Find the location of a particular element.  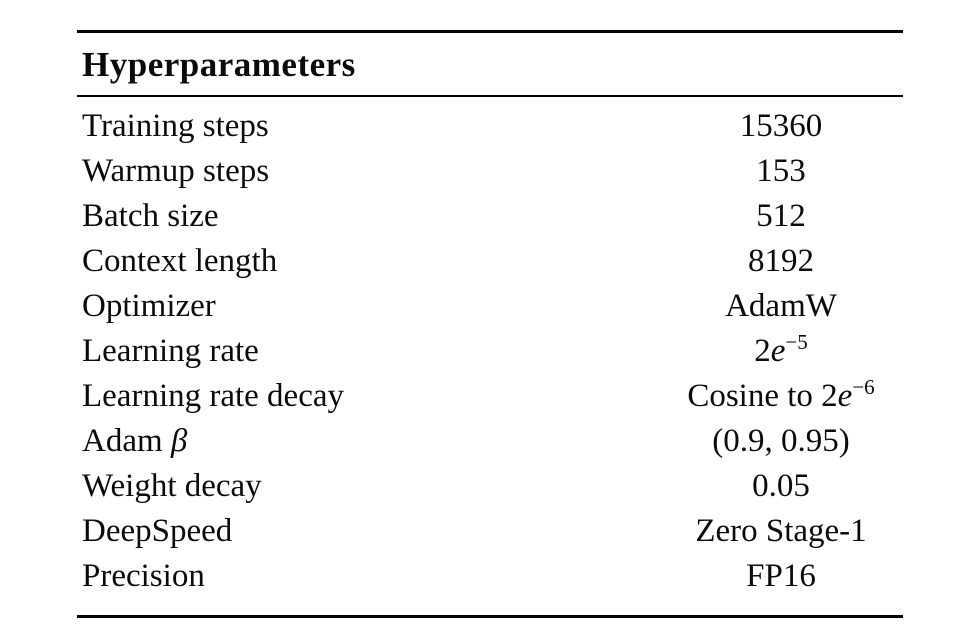

row-value: 15360 is located at coordinates (781, 126).